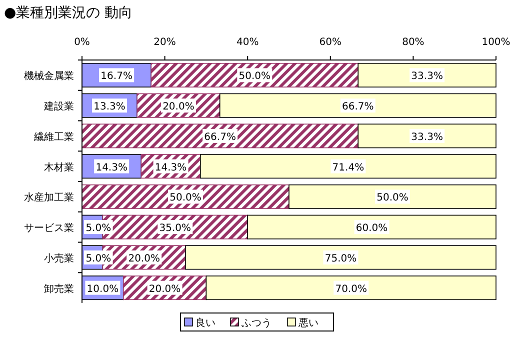 Image resolution: width=518 pixels, height=341 pixels. I want to click on data-label: 71.4%, so click(348, 168).